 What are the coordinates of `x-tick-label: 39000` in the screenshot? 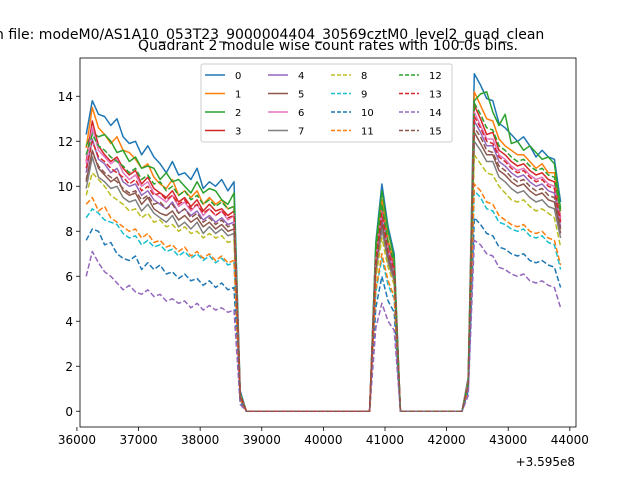 It's located at (262, 440).